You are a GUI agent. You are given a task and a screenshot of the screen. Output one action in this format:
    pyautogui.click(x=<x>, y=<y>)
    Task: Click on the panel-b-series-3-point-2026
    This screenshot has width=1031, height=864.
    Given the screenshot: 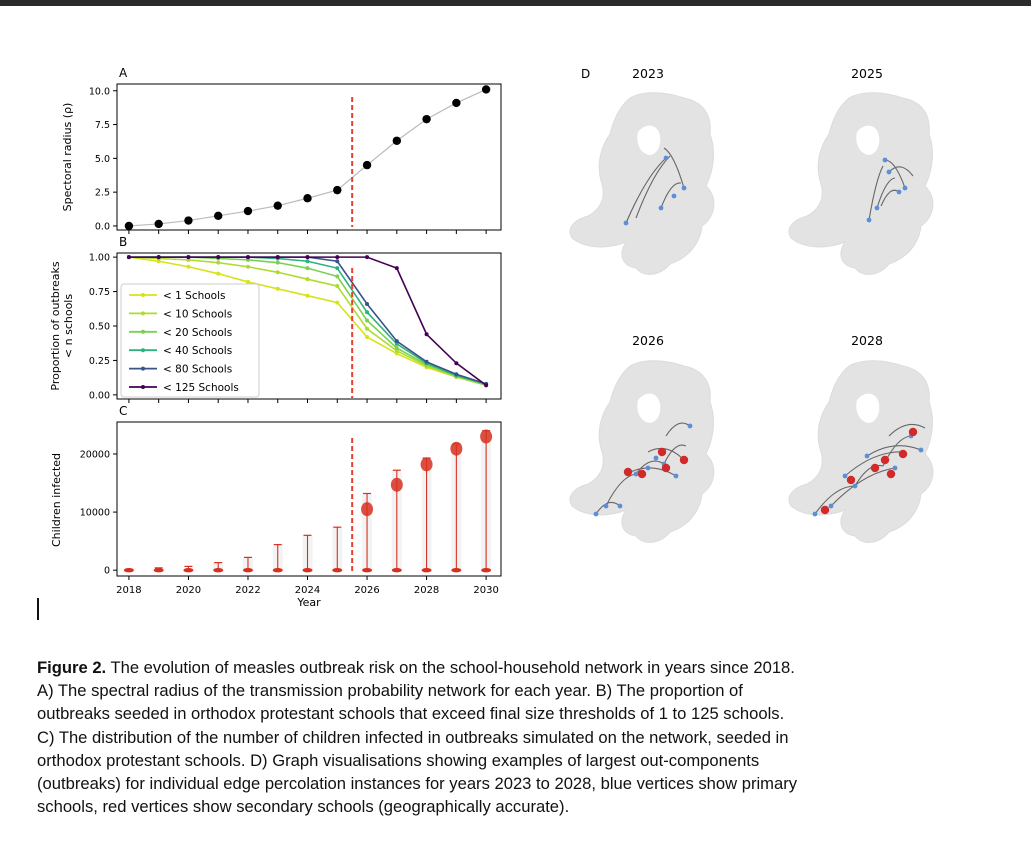 What is the action you would take?
    pyautogui.click(x=367, y=312)
    